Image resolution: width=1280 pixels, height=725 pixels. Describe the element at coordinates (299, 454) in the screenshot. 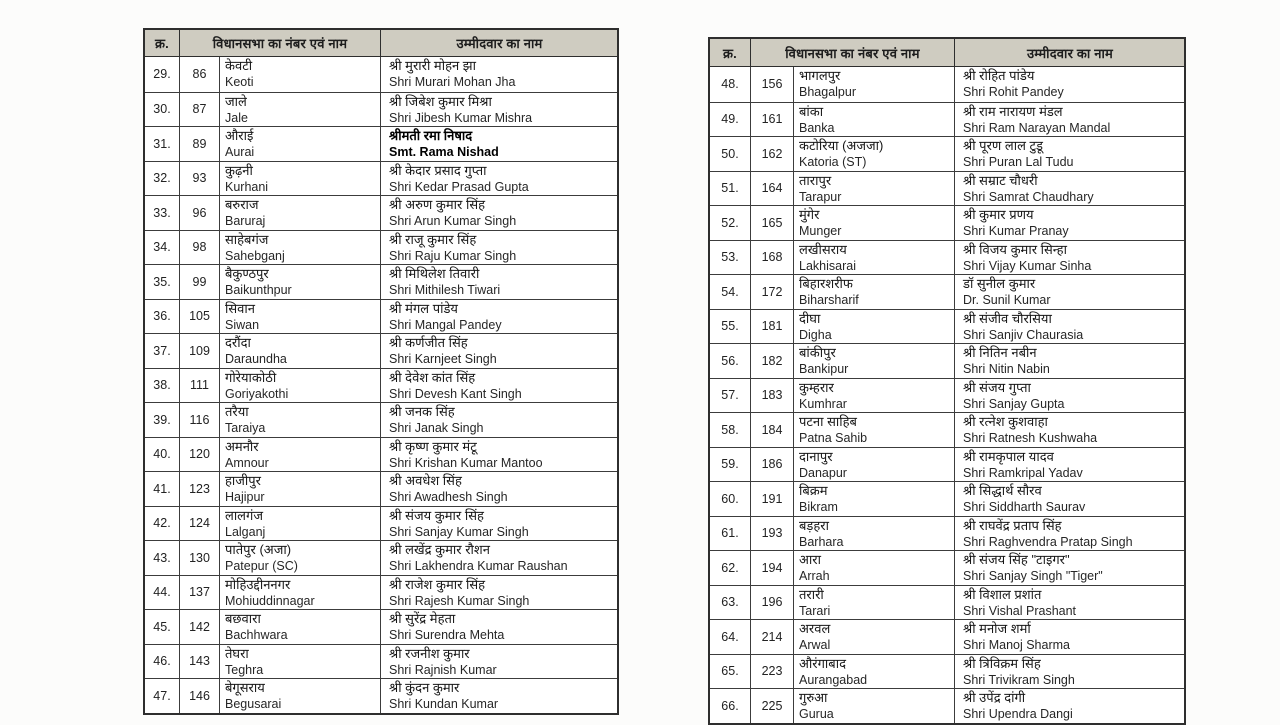

I see `constituency-name-cell: अमनौर Amnour` at that location.